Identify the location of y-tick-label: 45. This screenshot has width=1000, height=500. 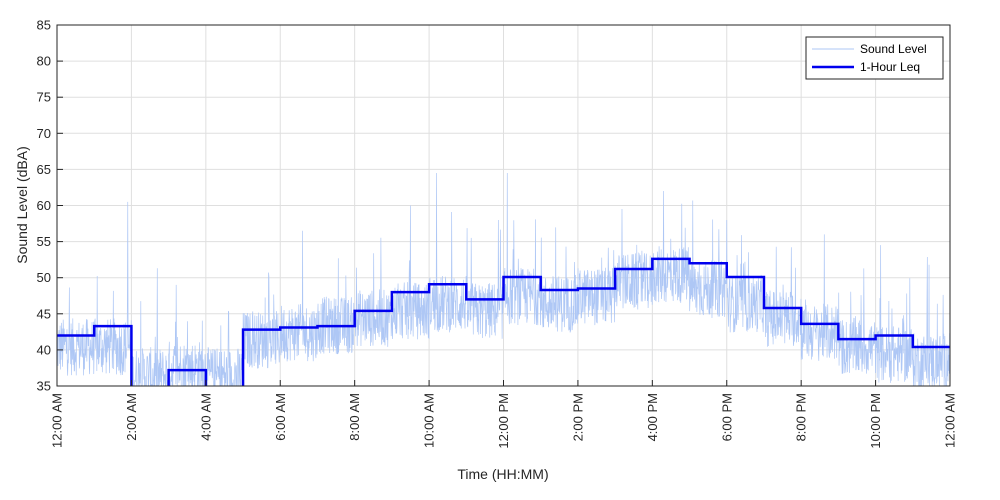
(44, 313).